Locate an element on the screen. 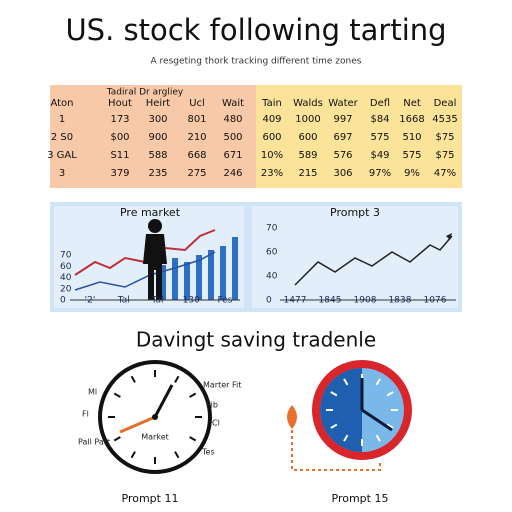 The image size is (512, 512). column-header: Deal is located at coordinates (445, 103).